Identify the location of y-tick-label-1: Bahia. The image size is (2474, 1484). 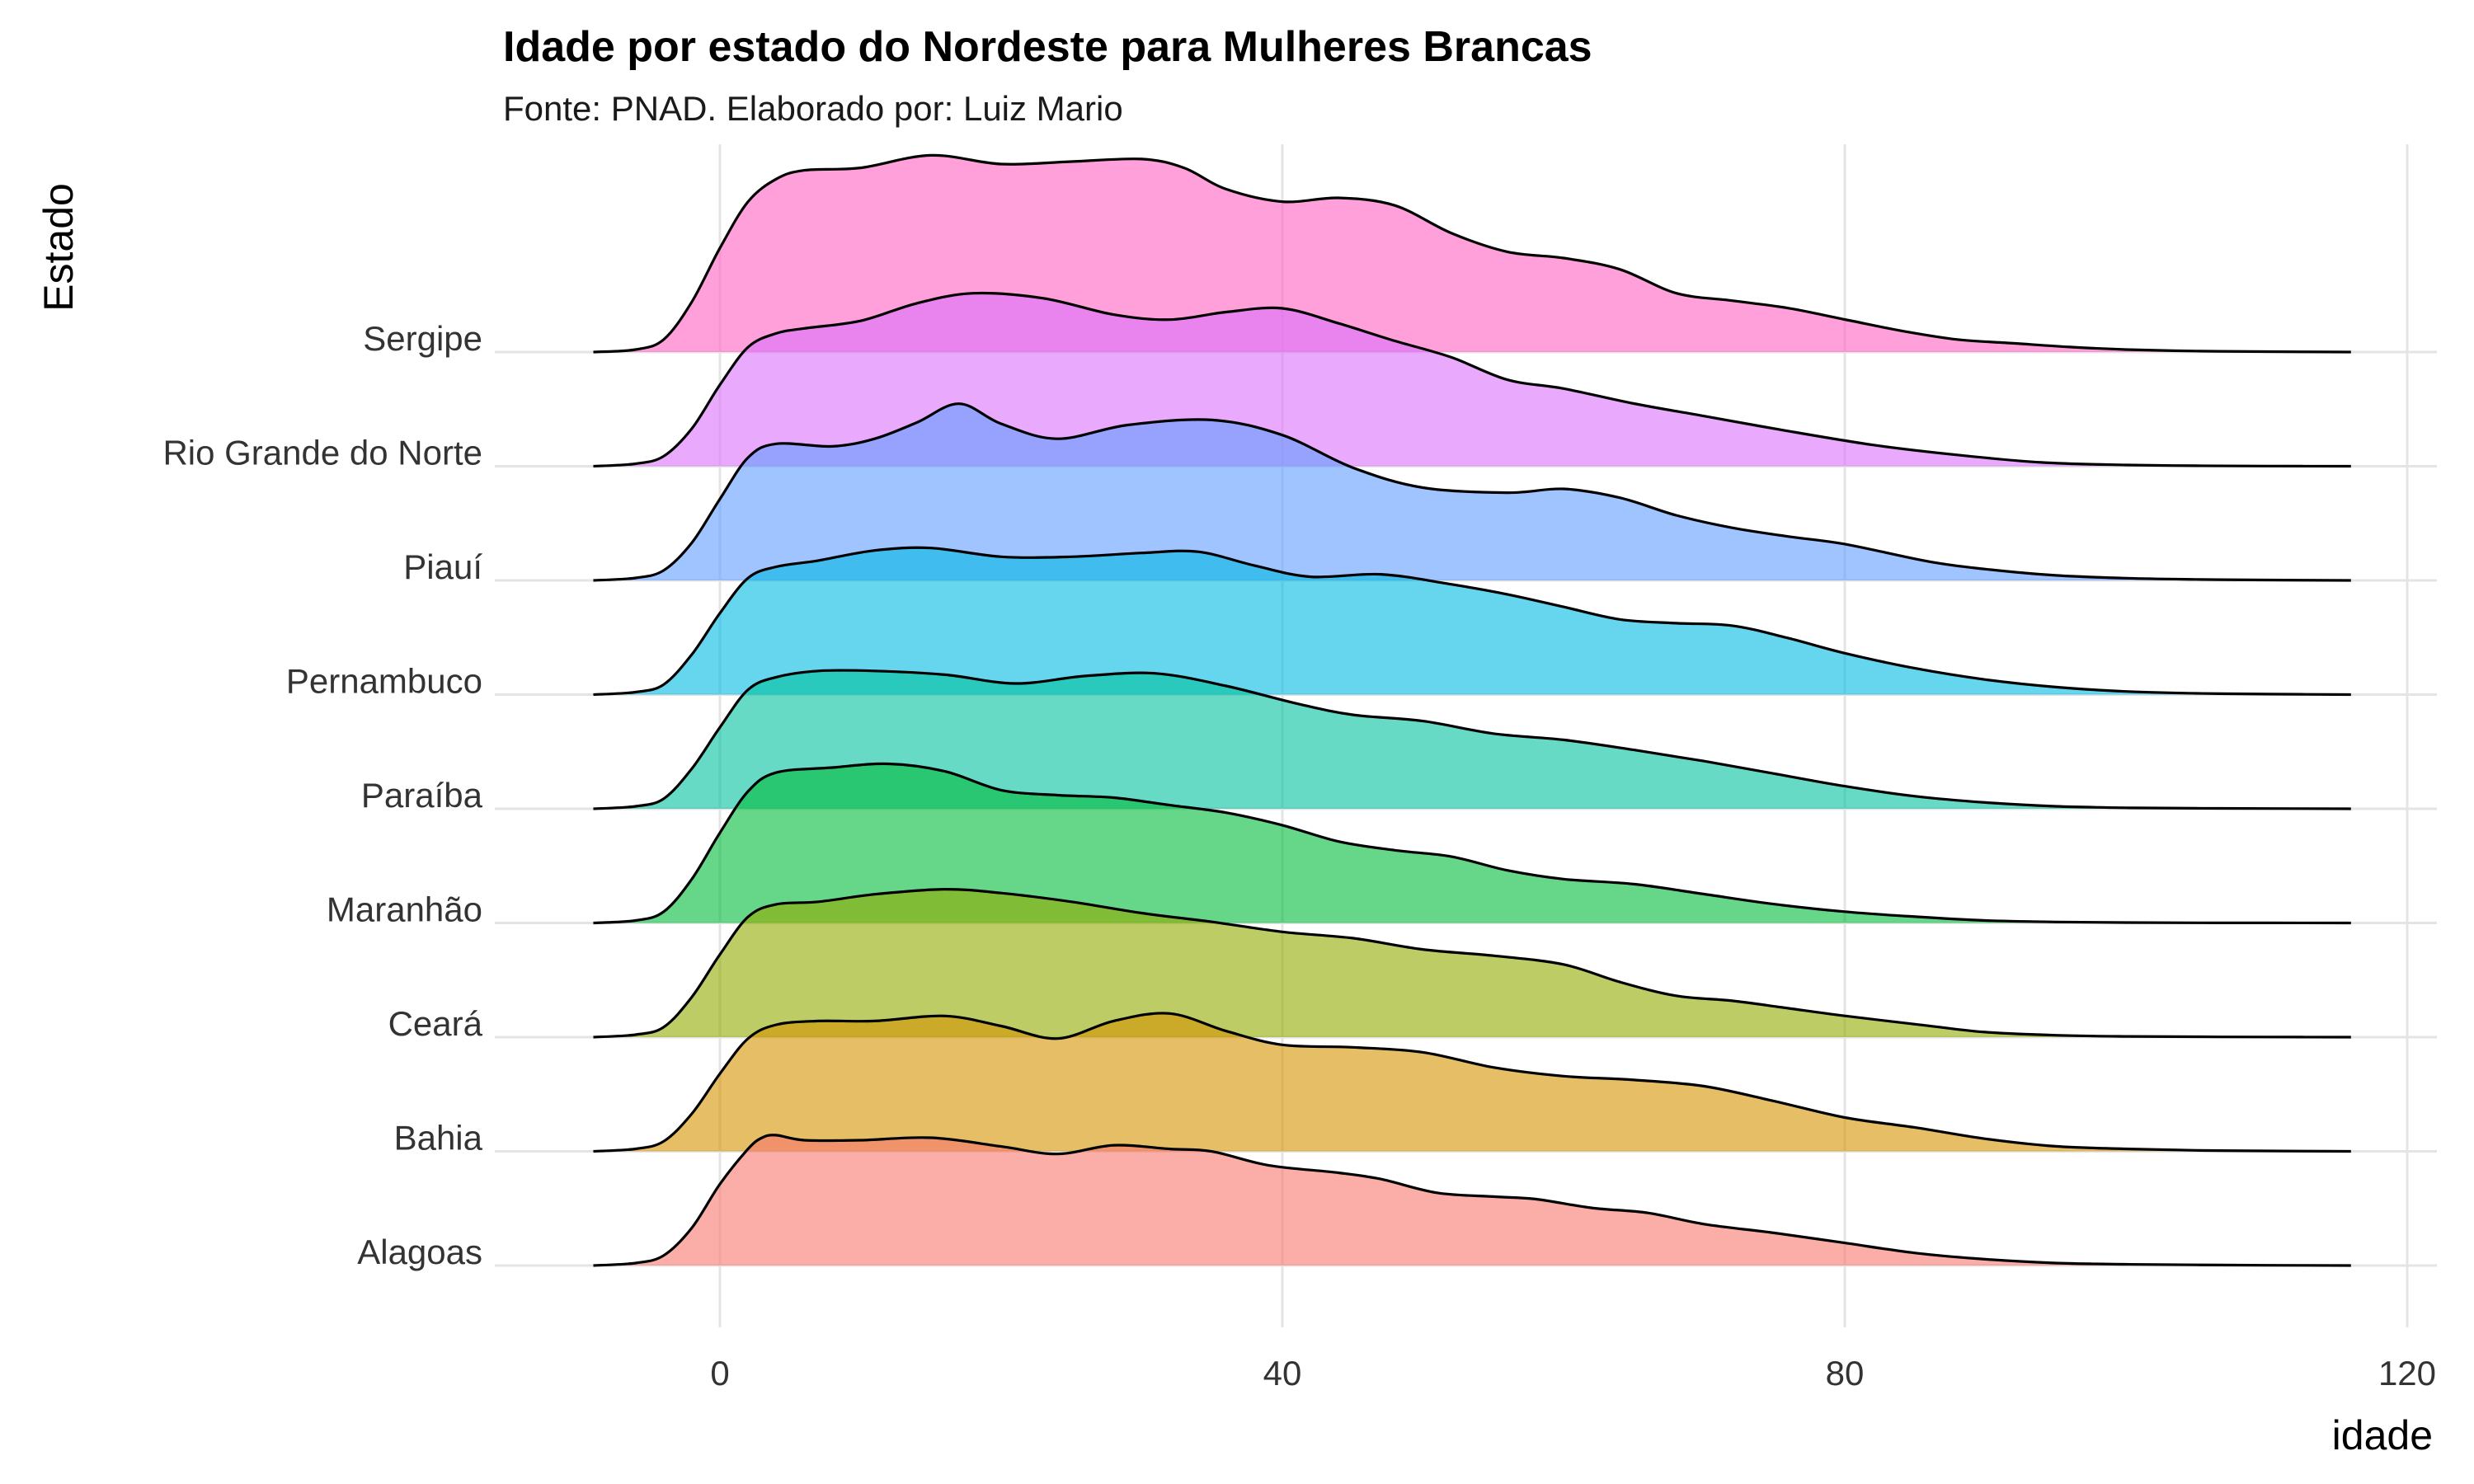
(438, 1138).